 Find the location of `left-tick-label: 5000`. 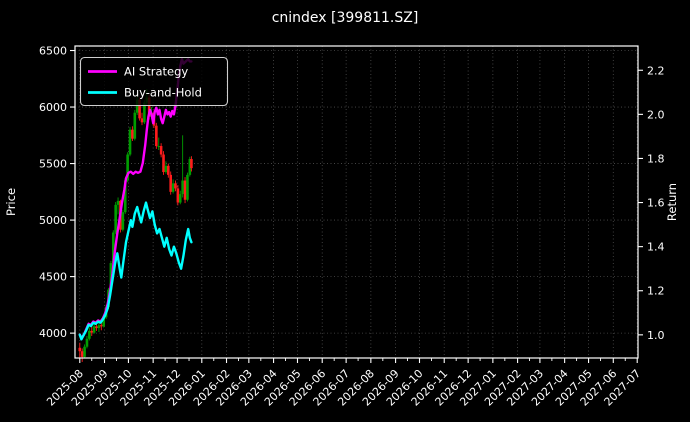

left-tick-label: 5000 is located at coordinates (53, 220).